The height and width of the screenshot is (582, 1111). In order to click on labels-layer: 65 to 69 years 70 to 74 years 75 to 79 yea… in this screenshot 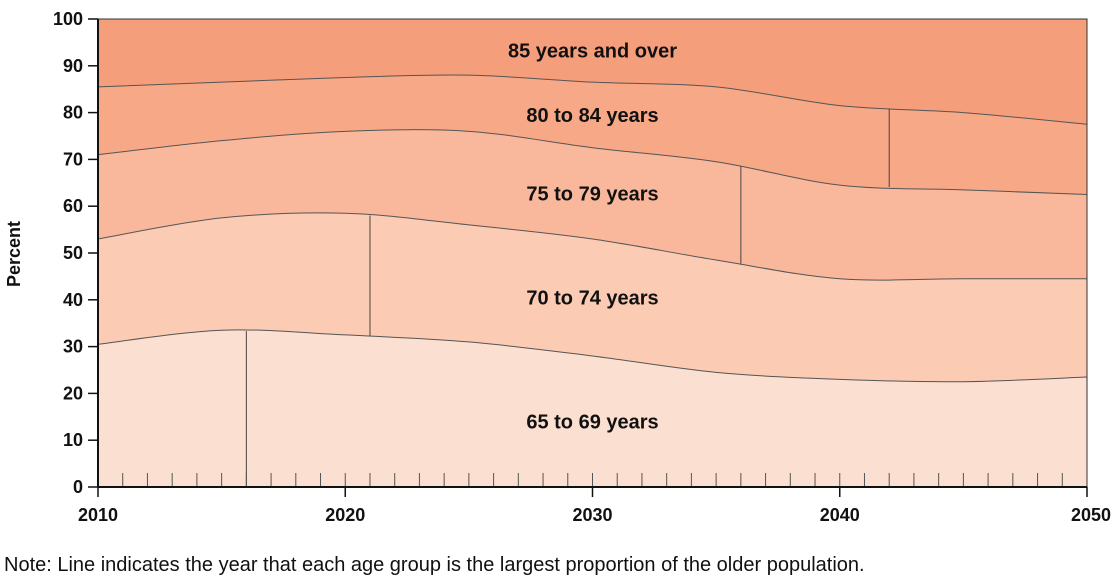, I will do `click(592, 237)`.